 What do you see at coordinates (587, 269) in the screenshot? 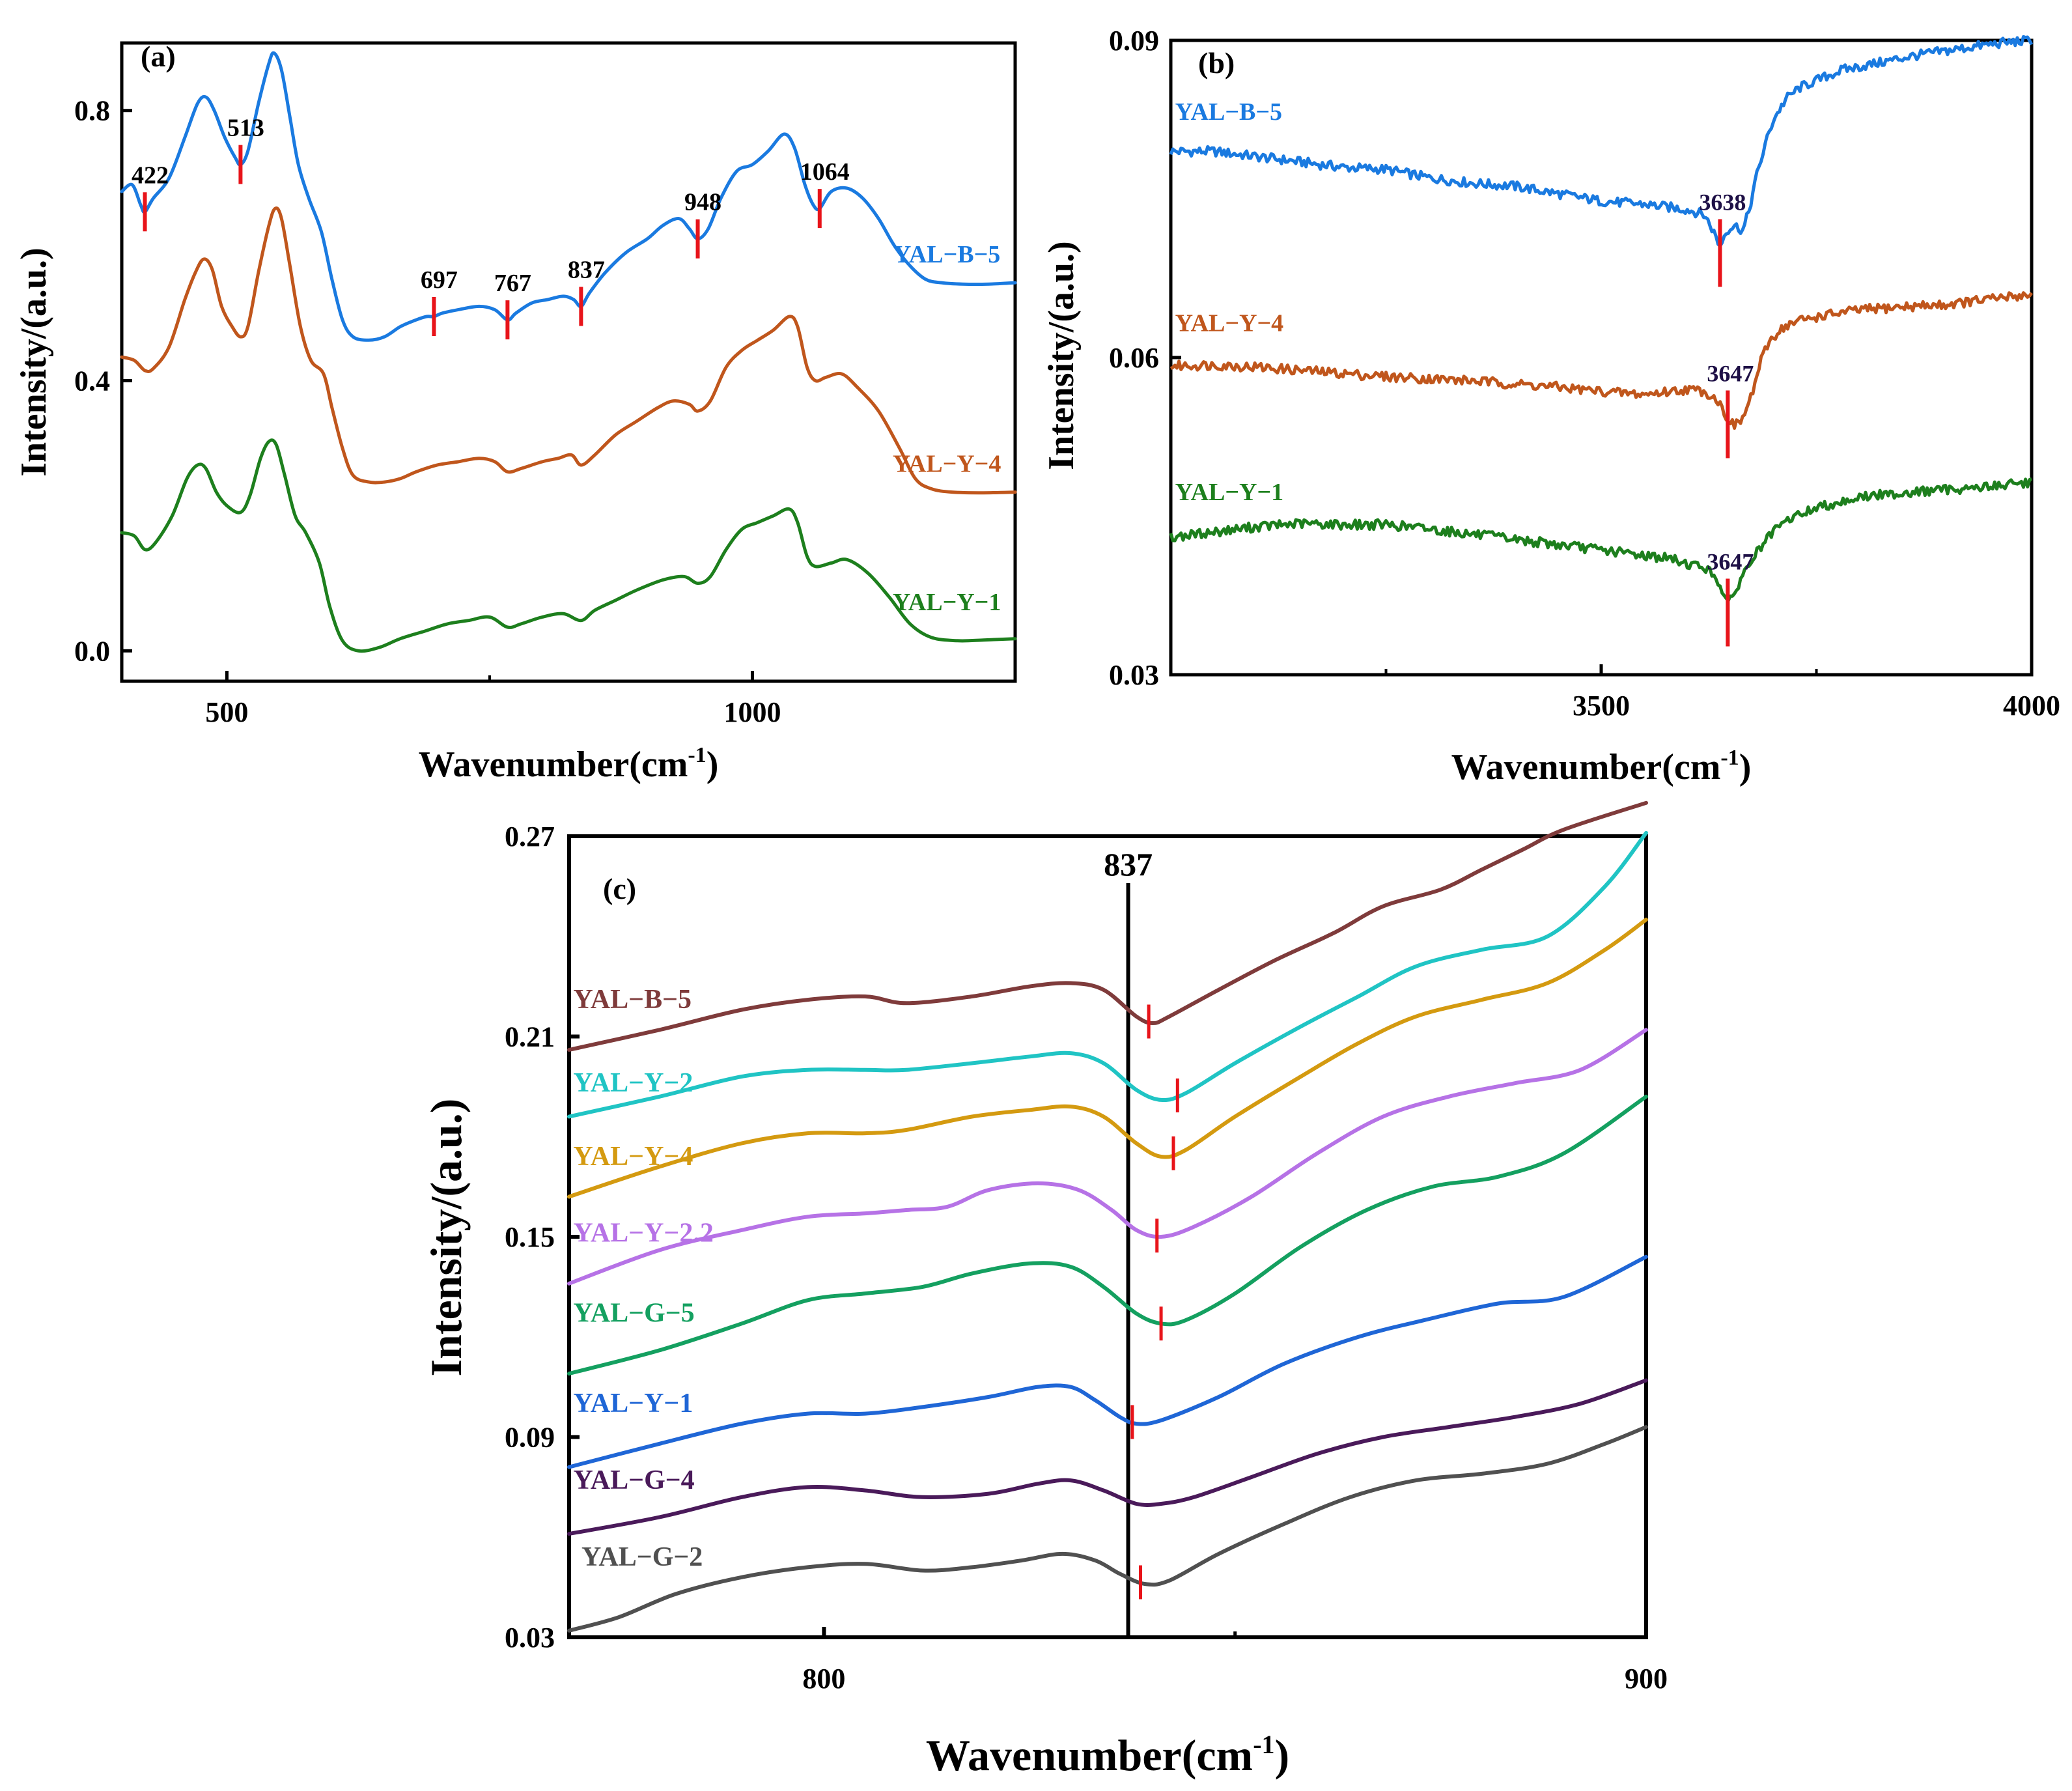
I see `panel-a-peak-label: 837` at bounding box center [587, 269].